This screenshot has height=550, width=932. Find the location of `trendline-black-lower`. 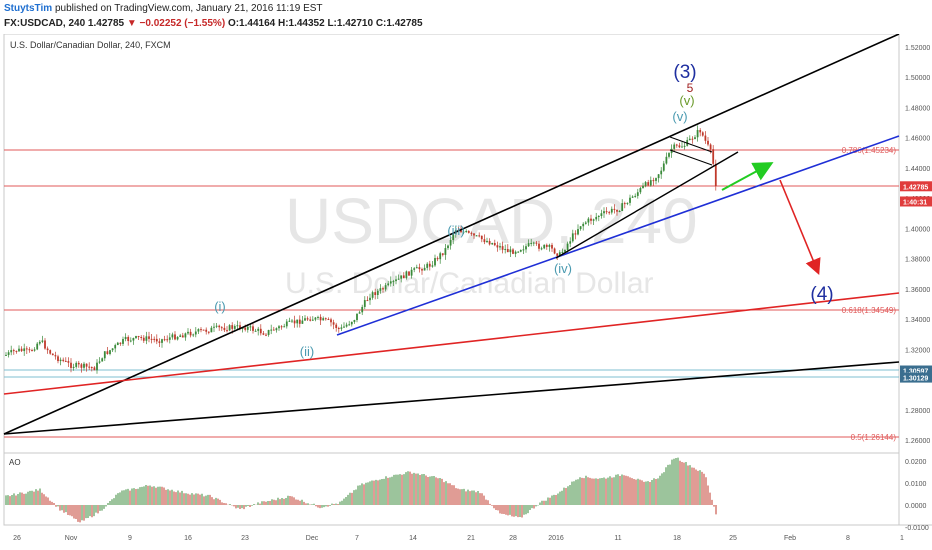

trendline-black-lower is located at coordinates (451, 398).